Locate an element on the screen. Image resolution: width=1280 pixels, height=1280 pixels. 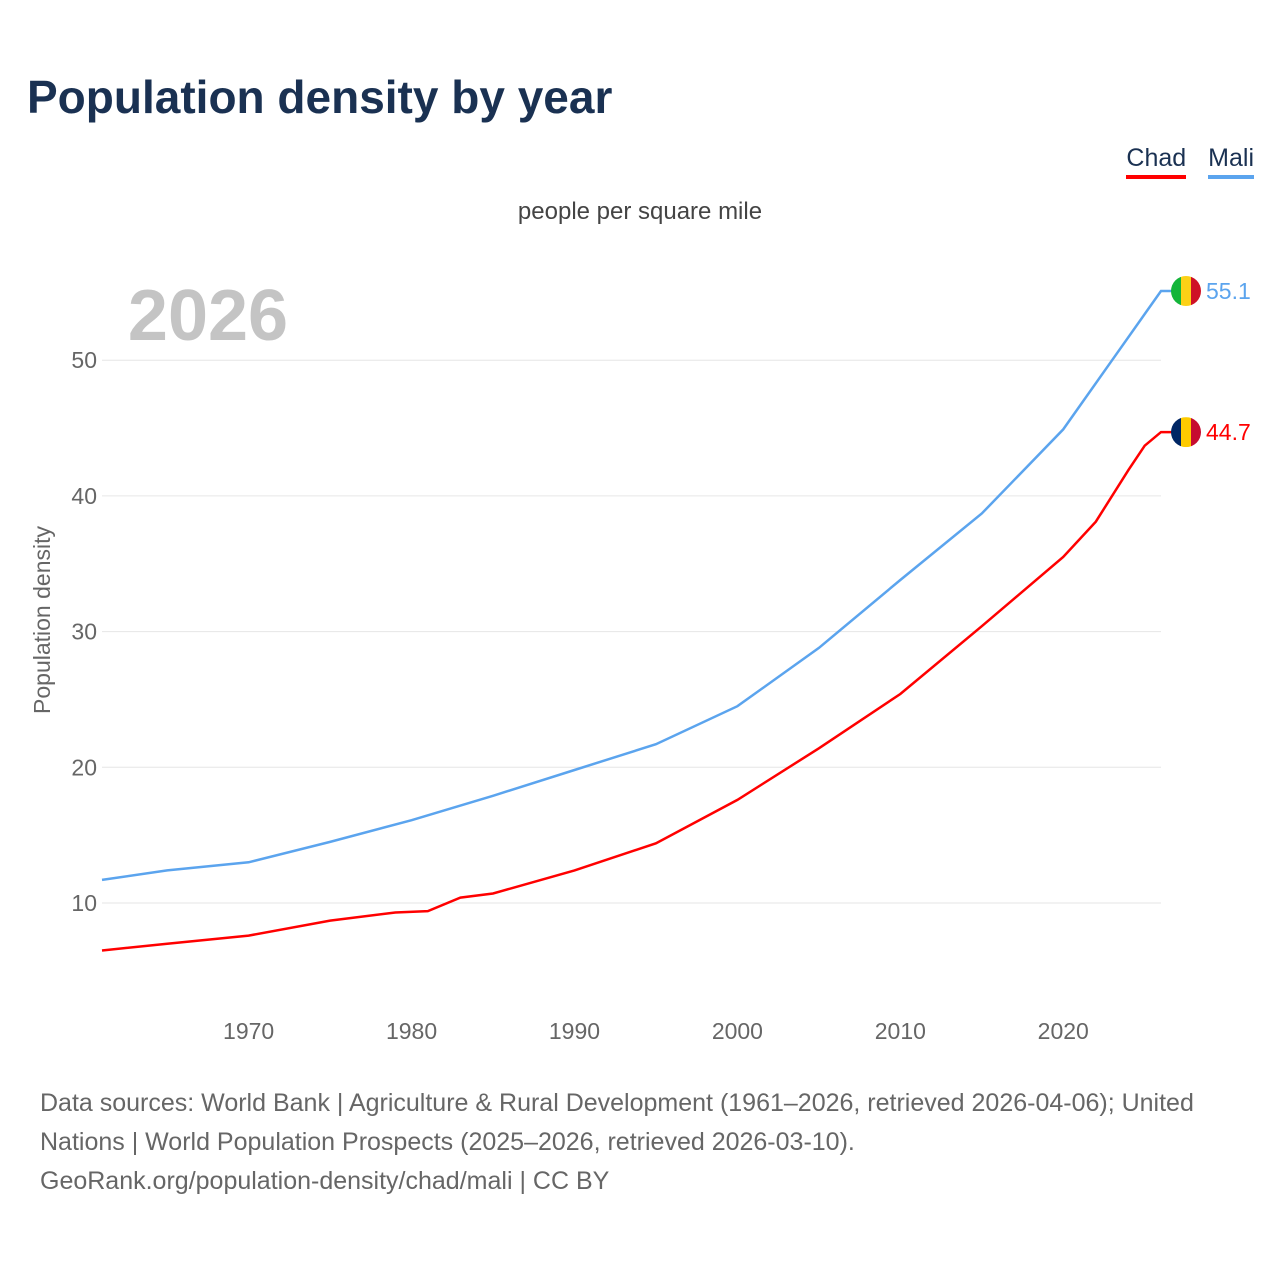
year-label: 2026 is located at coordinates (208, 316).